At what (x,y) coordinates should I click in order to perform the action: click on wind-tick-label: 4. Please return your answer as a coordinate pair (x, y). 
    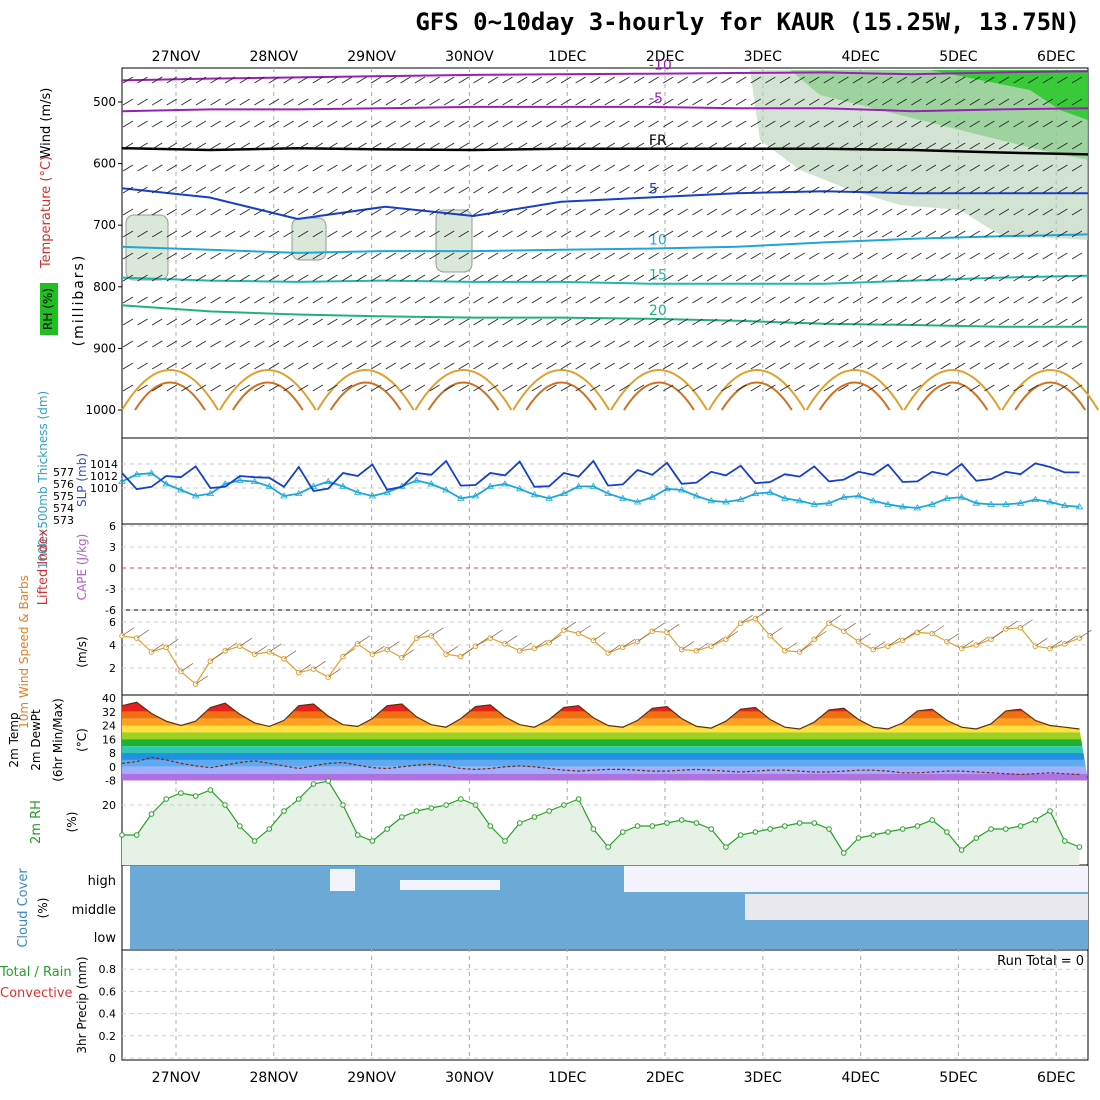
    Looking at the image, I should click on (112, 645).